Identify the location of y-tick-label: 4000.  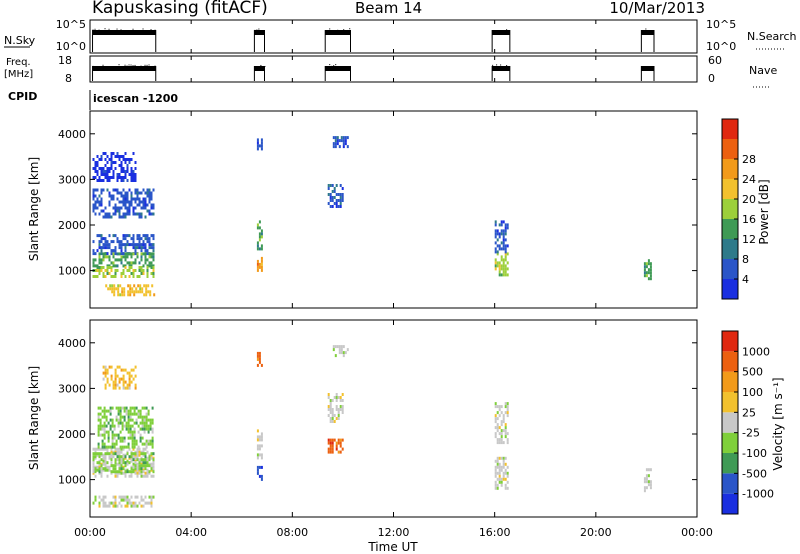
(72, 134).